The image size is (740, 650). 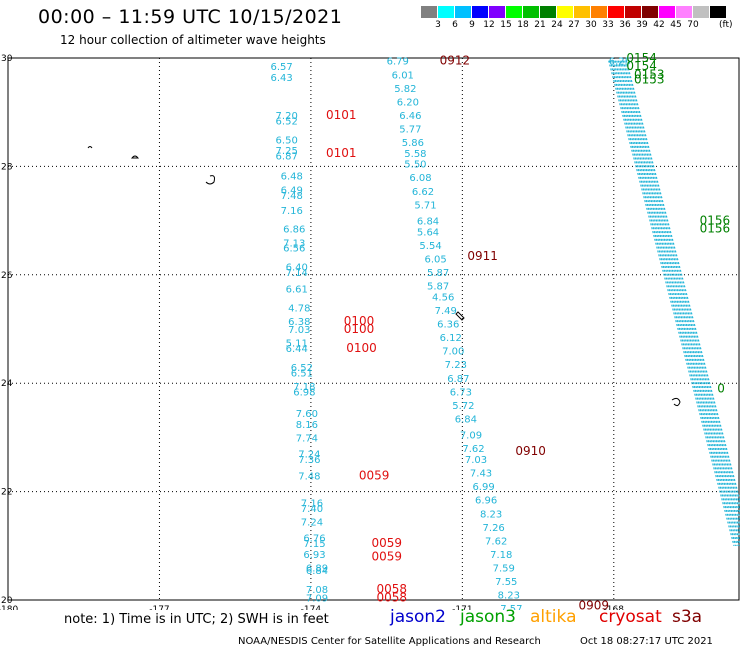 What do you see at coordinates (299, 308) in the screenshot?
I see `jason3-data-label: 4.78` at bounding box center [299, 308].